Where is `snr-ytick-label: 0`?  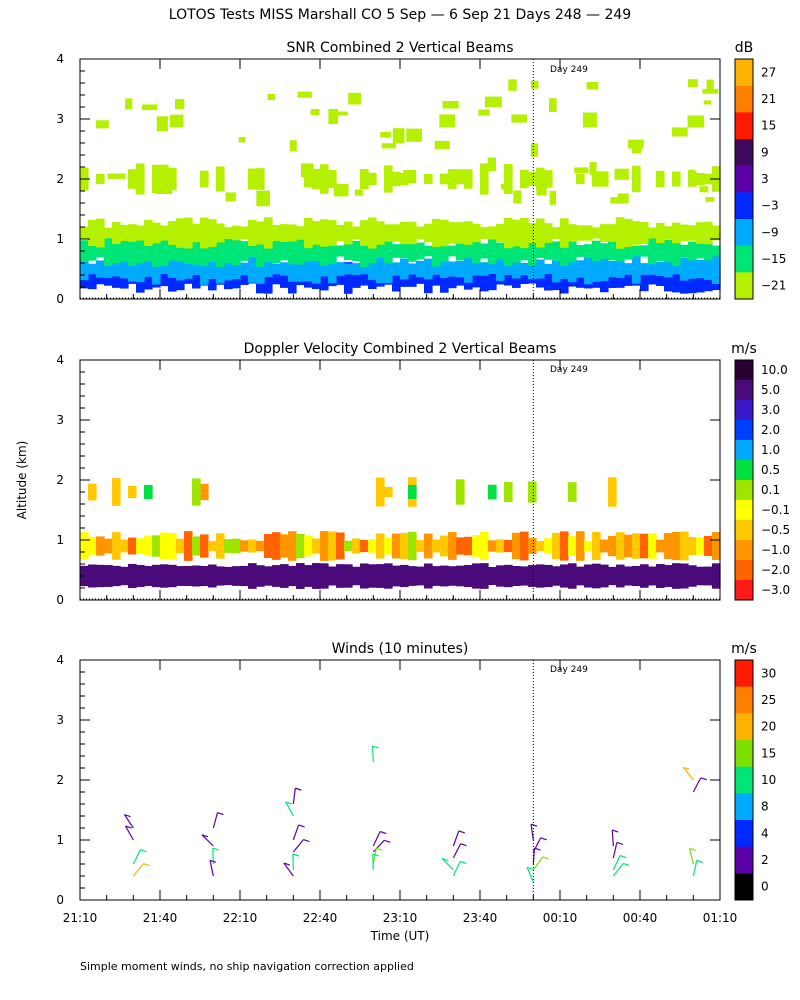 snr-ytick-label: 0 is located at coordinates (60, 299).